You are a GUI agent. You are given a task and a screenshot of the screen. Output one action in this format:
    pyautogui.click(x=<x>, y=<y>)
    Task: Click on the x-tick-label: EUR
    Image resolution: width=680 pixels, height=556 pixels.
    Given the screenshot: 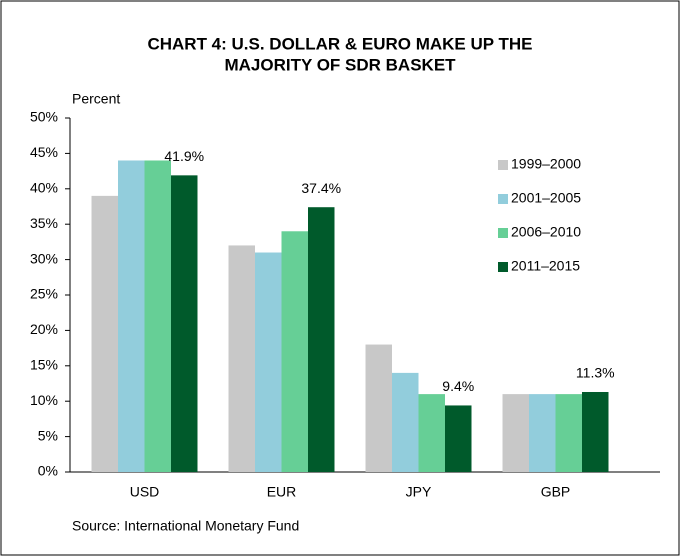 What is the action you would take?
    pyautogui.click(x=282, y=492)
    